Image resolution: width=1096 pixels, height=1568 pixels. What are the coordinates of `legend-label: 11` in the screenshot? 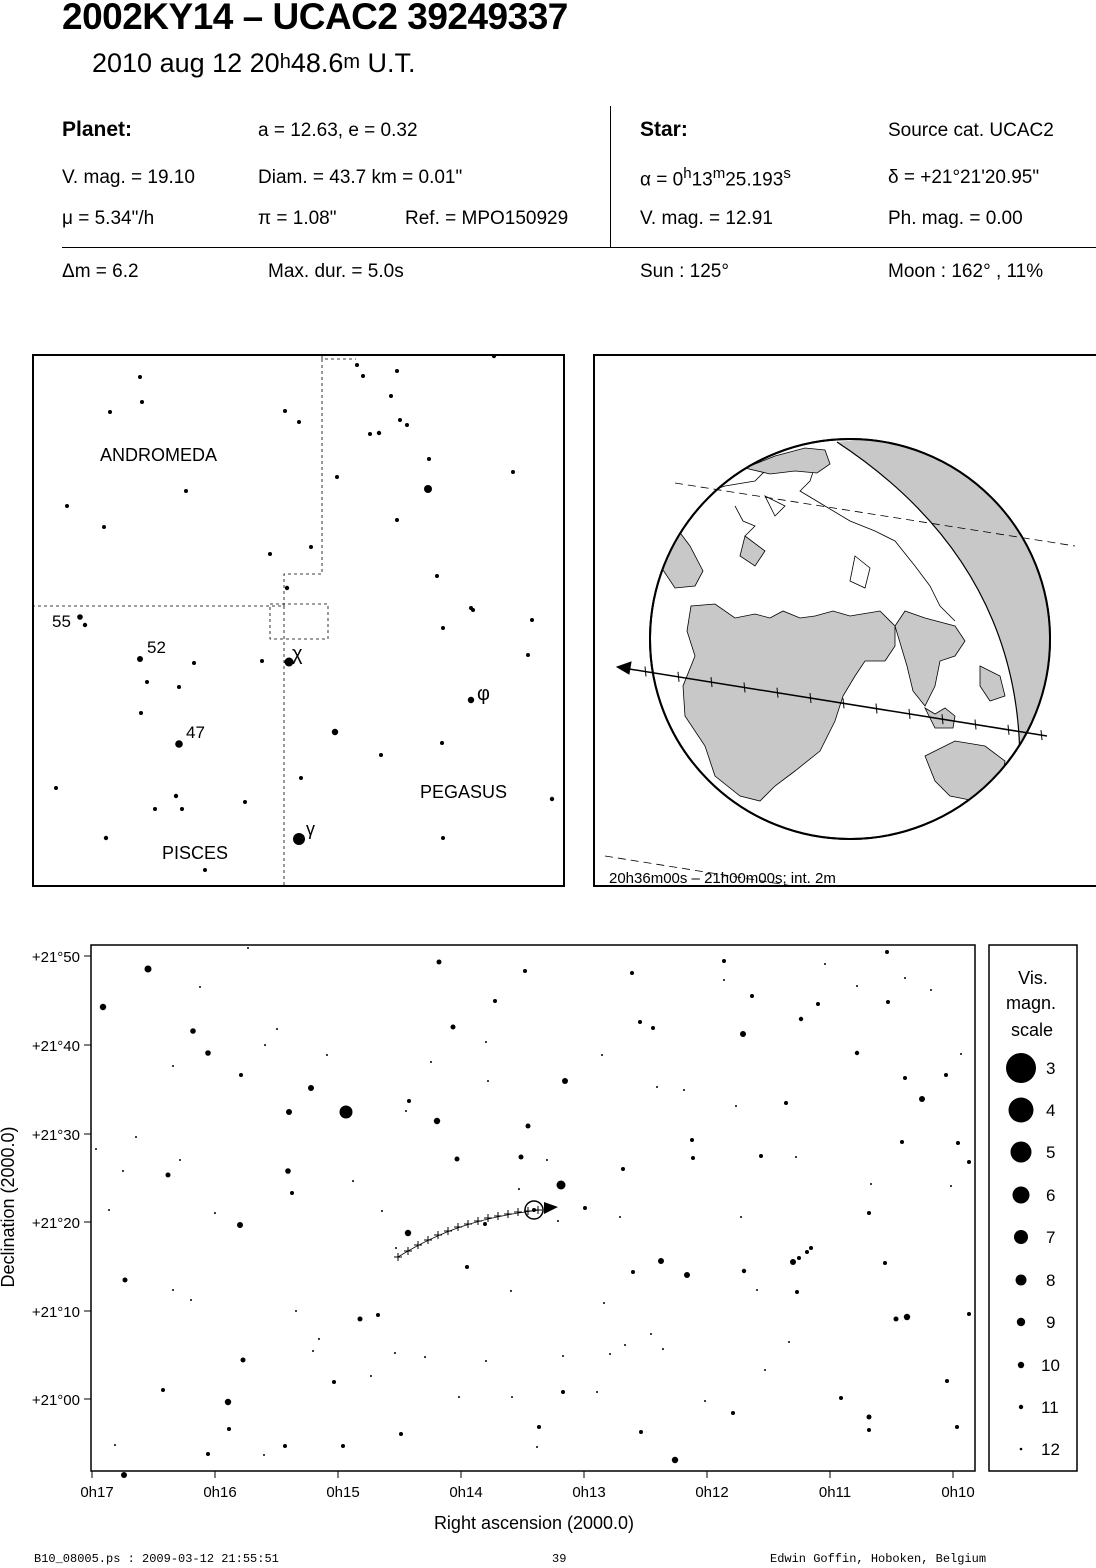 It's located at (1050, 1407).